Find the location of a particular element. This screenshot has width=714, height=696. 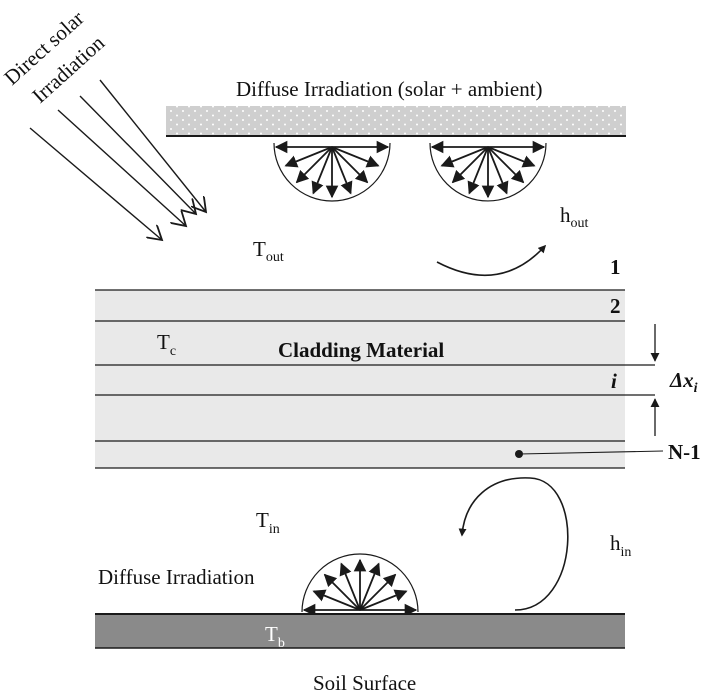

t-c-label: Tc is located at coordinates (166, 344).